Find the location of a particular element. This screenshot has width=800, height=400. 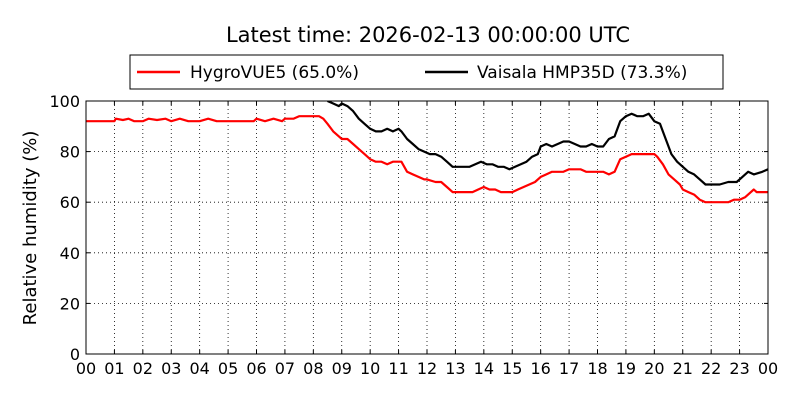

x-tick-label: 12 is located at coordinates (427, 368).